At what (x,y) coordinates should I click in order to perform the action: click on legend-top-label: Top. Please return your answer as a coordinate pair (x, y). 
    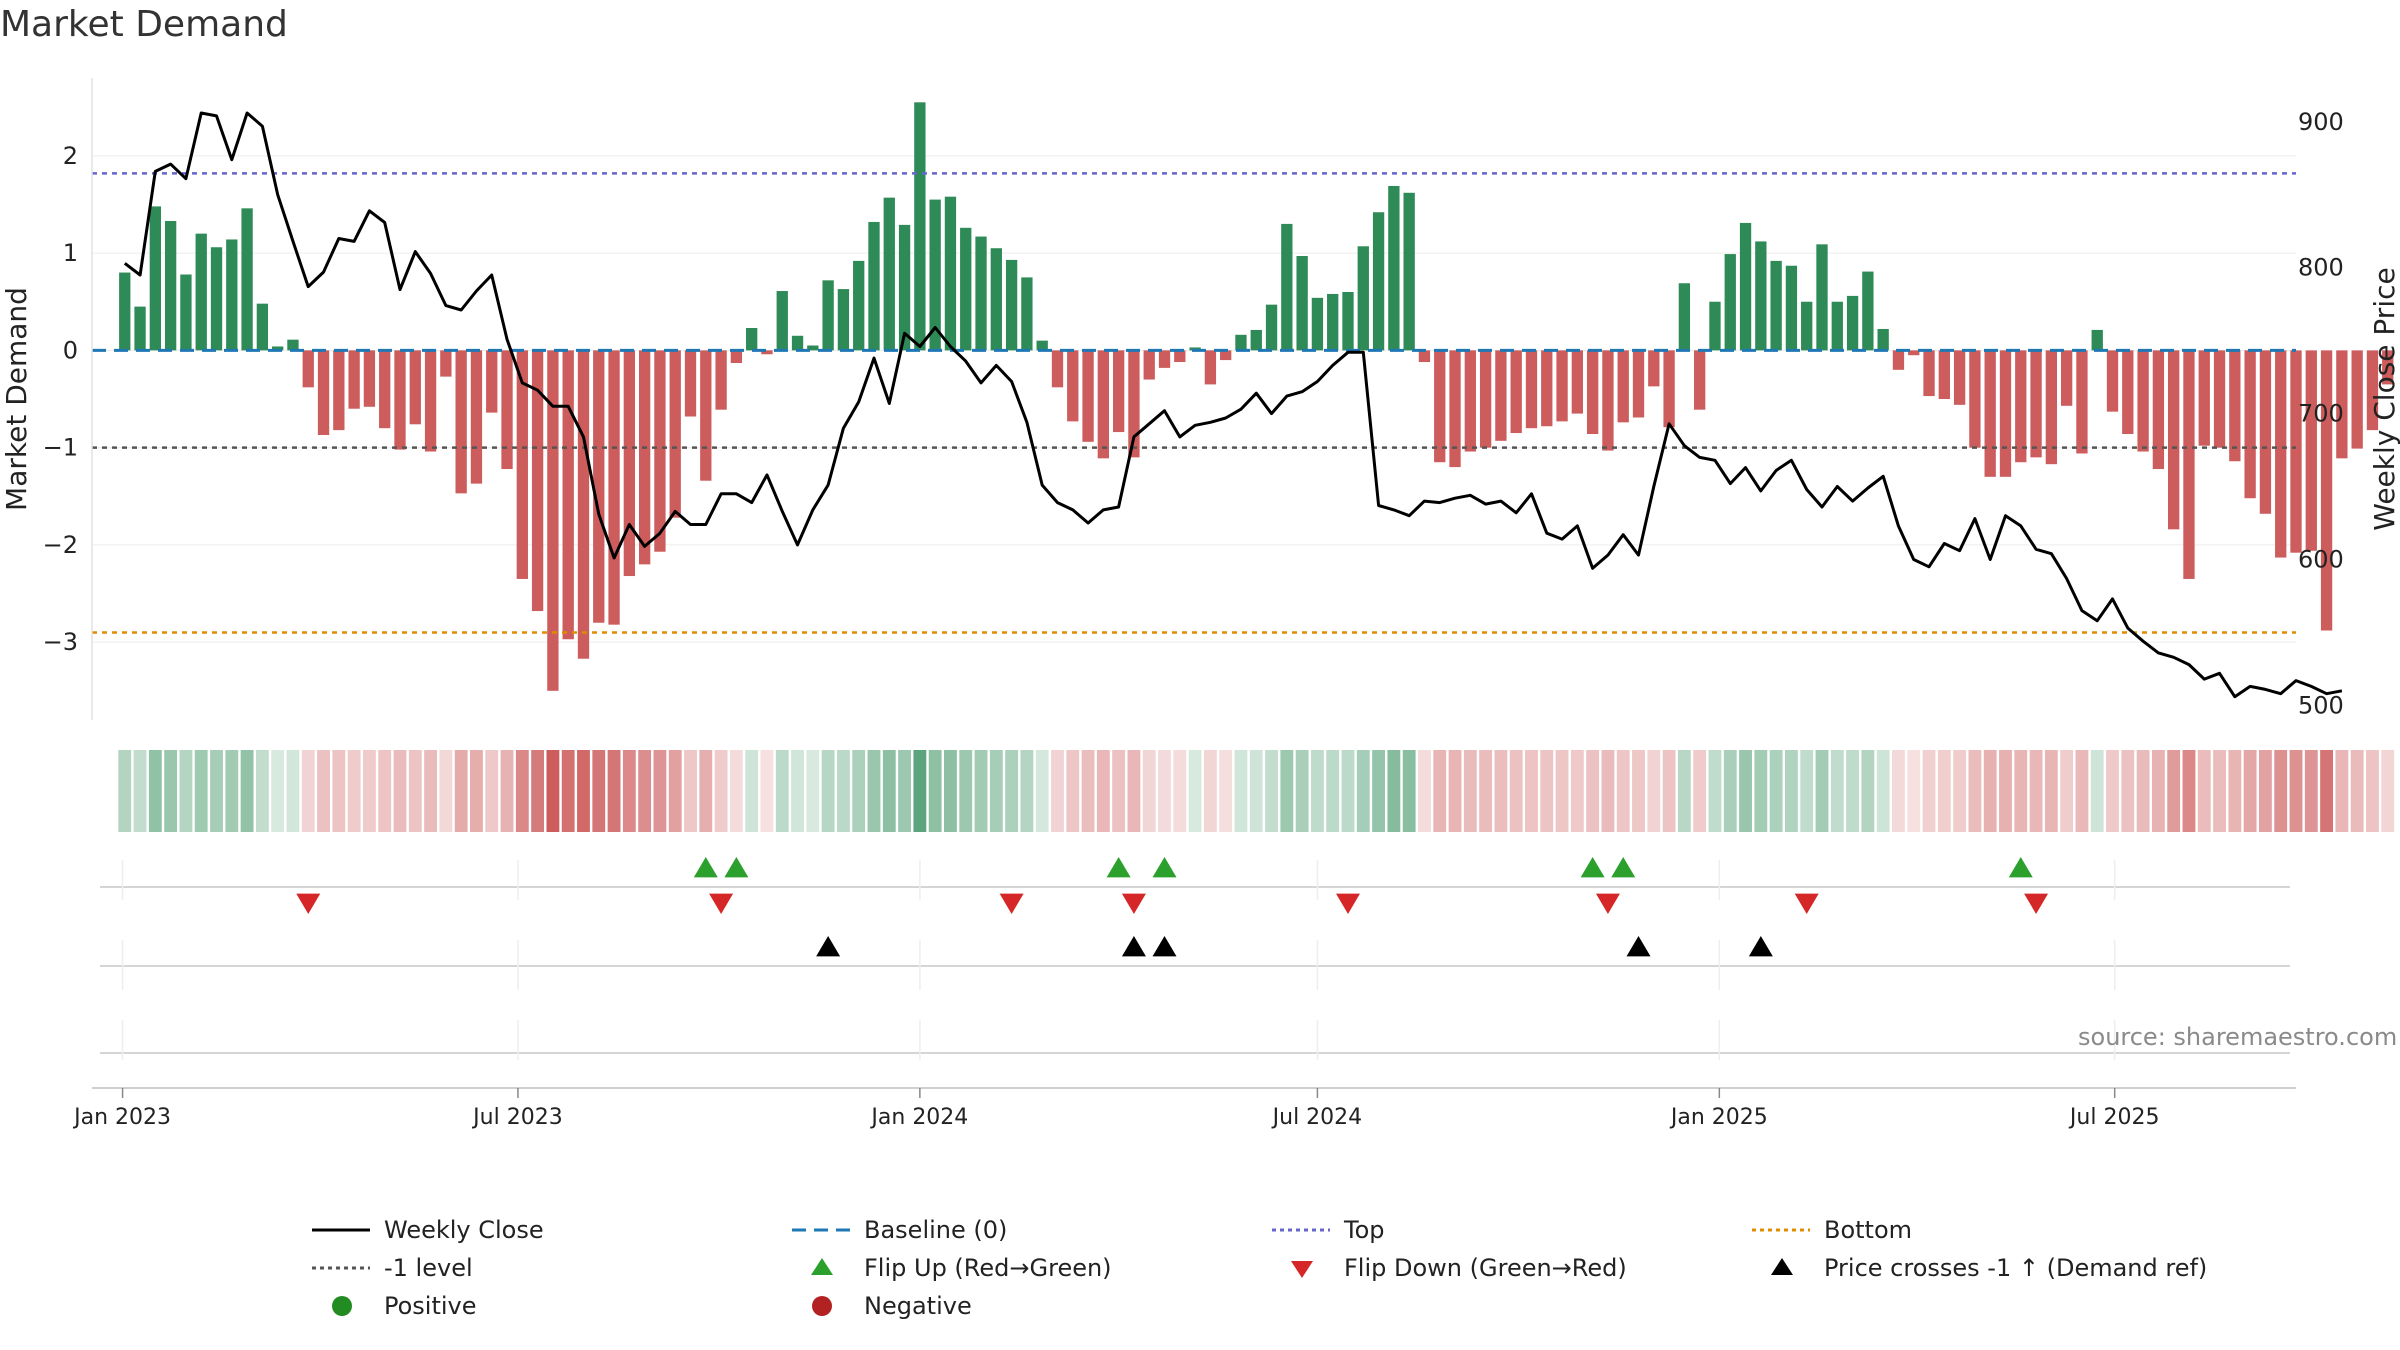
    Looking at the image, I should click on (1364, 1230).